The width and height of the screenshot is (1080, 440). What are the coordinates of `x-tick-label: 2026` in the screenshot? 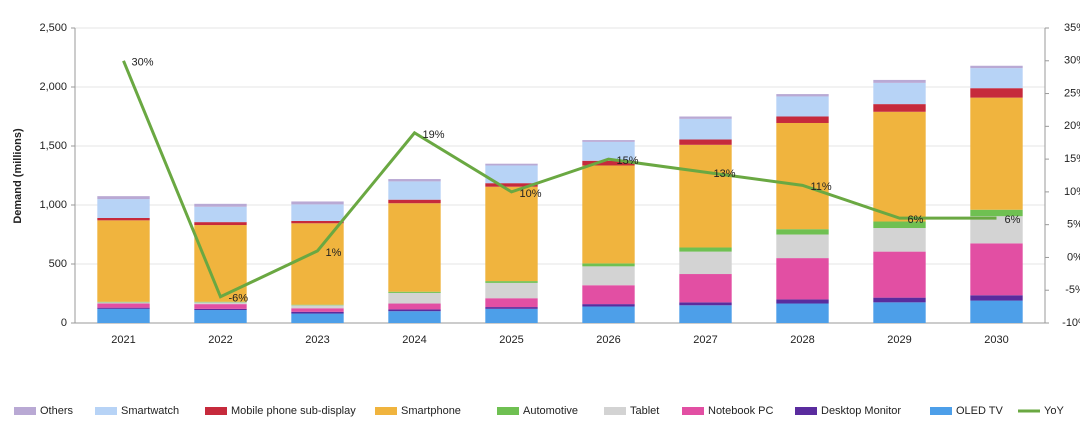 It's located at (608, 340).